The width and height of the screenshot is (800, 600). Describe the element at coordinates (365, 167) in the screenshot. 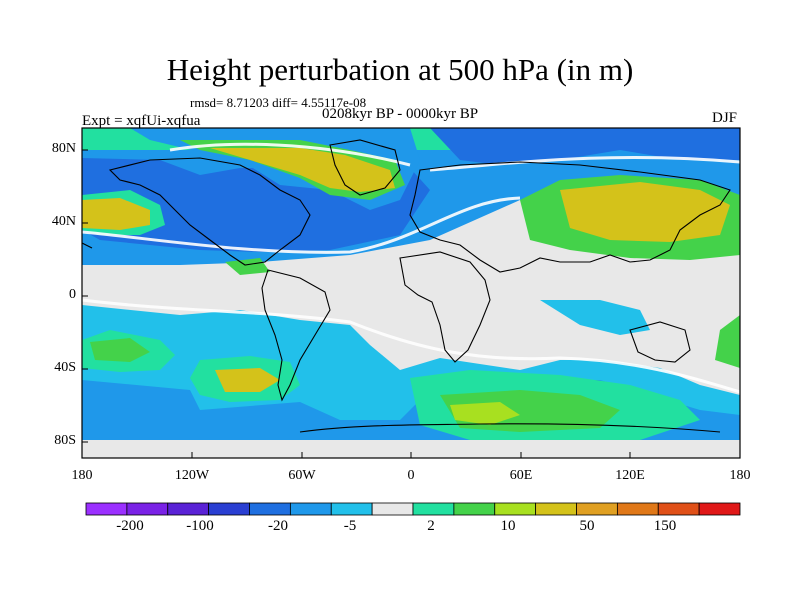

I see `coast-greenland` at that location.